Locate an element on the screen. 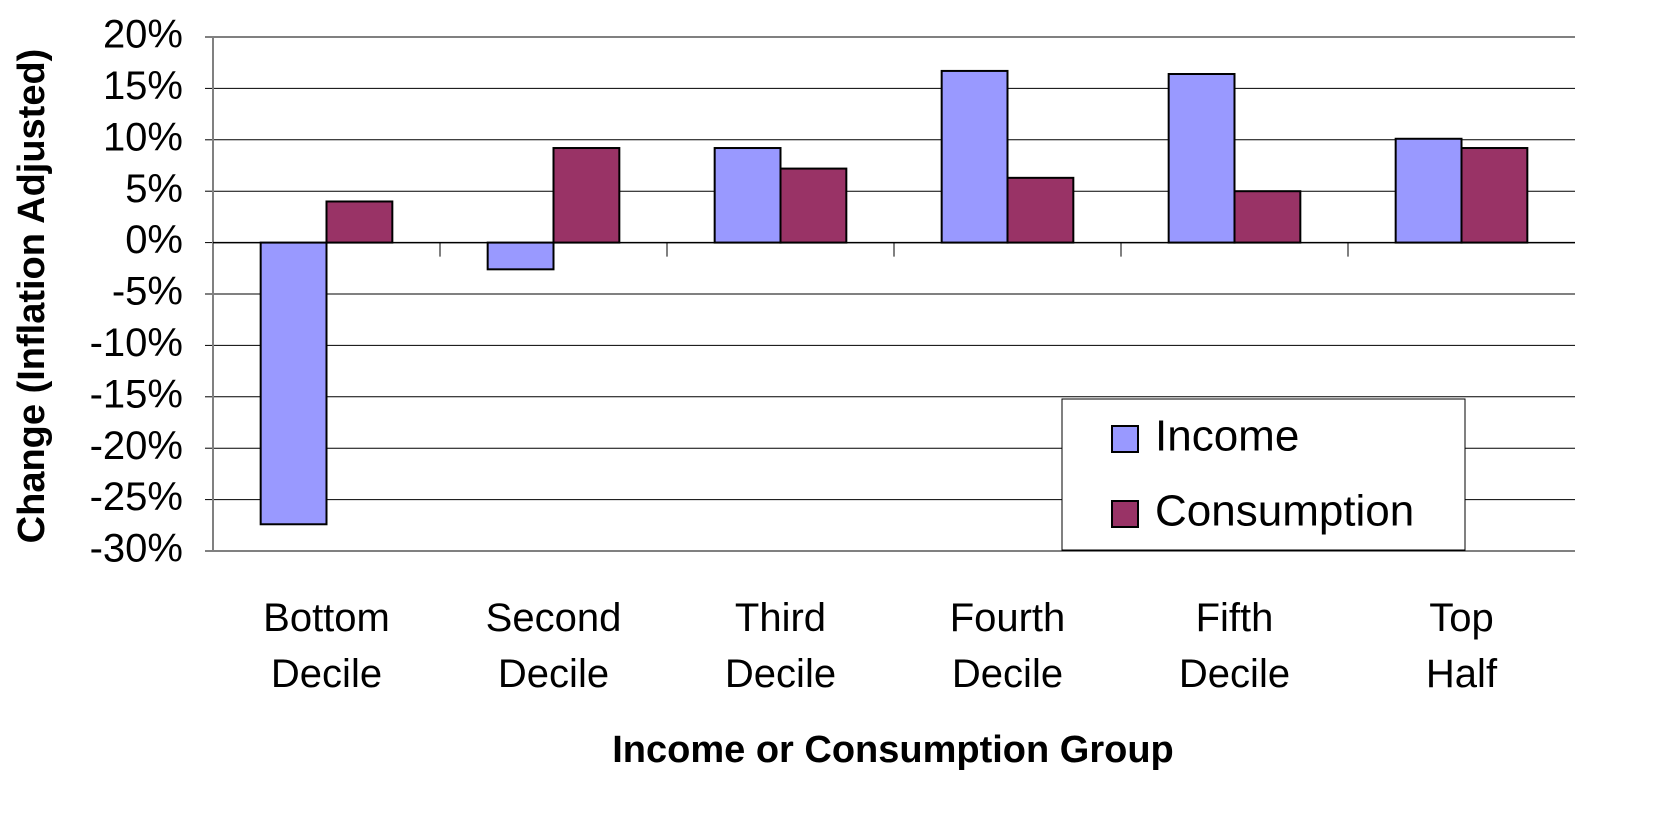 The image size is (1657, 819). legend-label: Income is located at coordinates (1227, 436).